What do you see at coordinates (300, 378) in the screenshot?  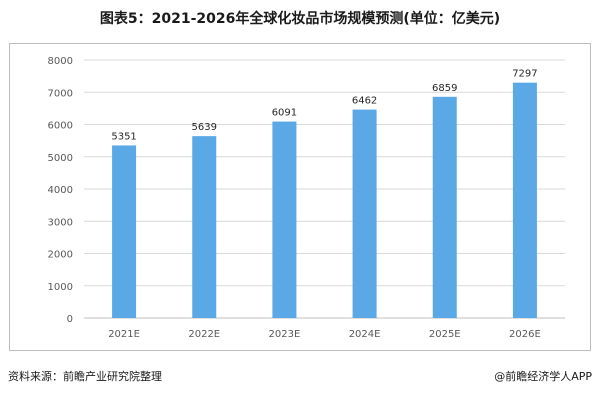 I see `footer: 资料来源：前瞻产业研究院整理 @前瞻经济学人APP` at bounding box center [300, 378].